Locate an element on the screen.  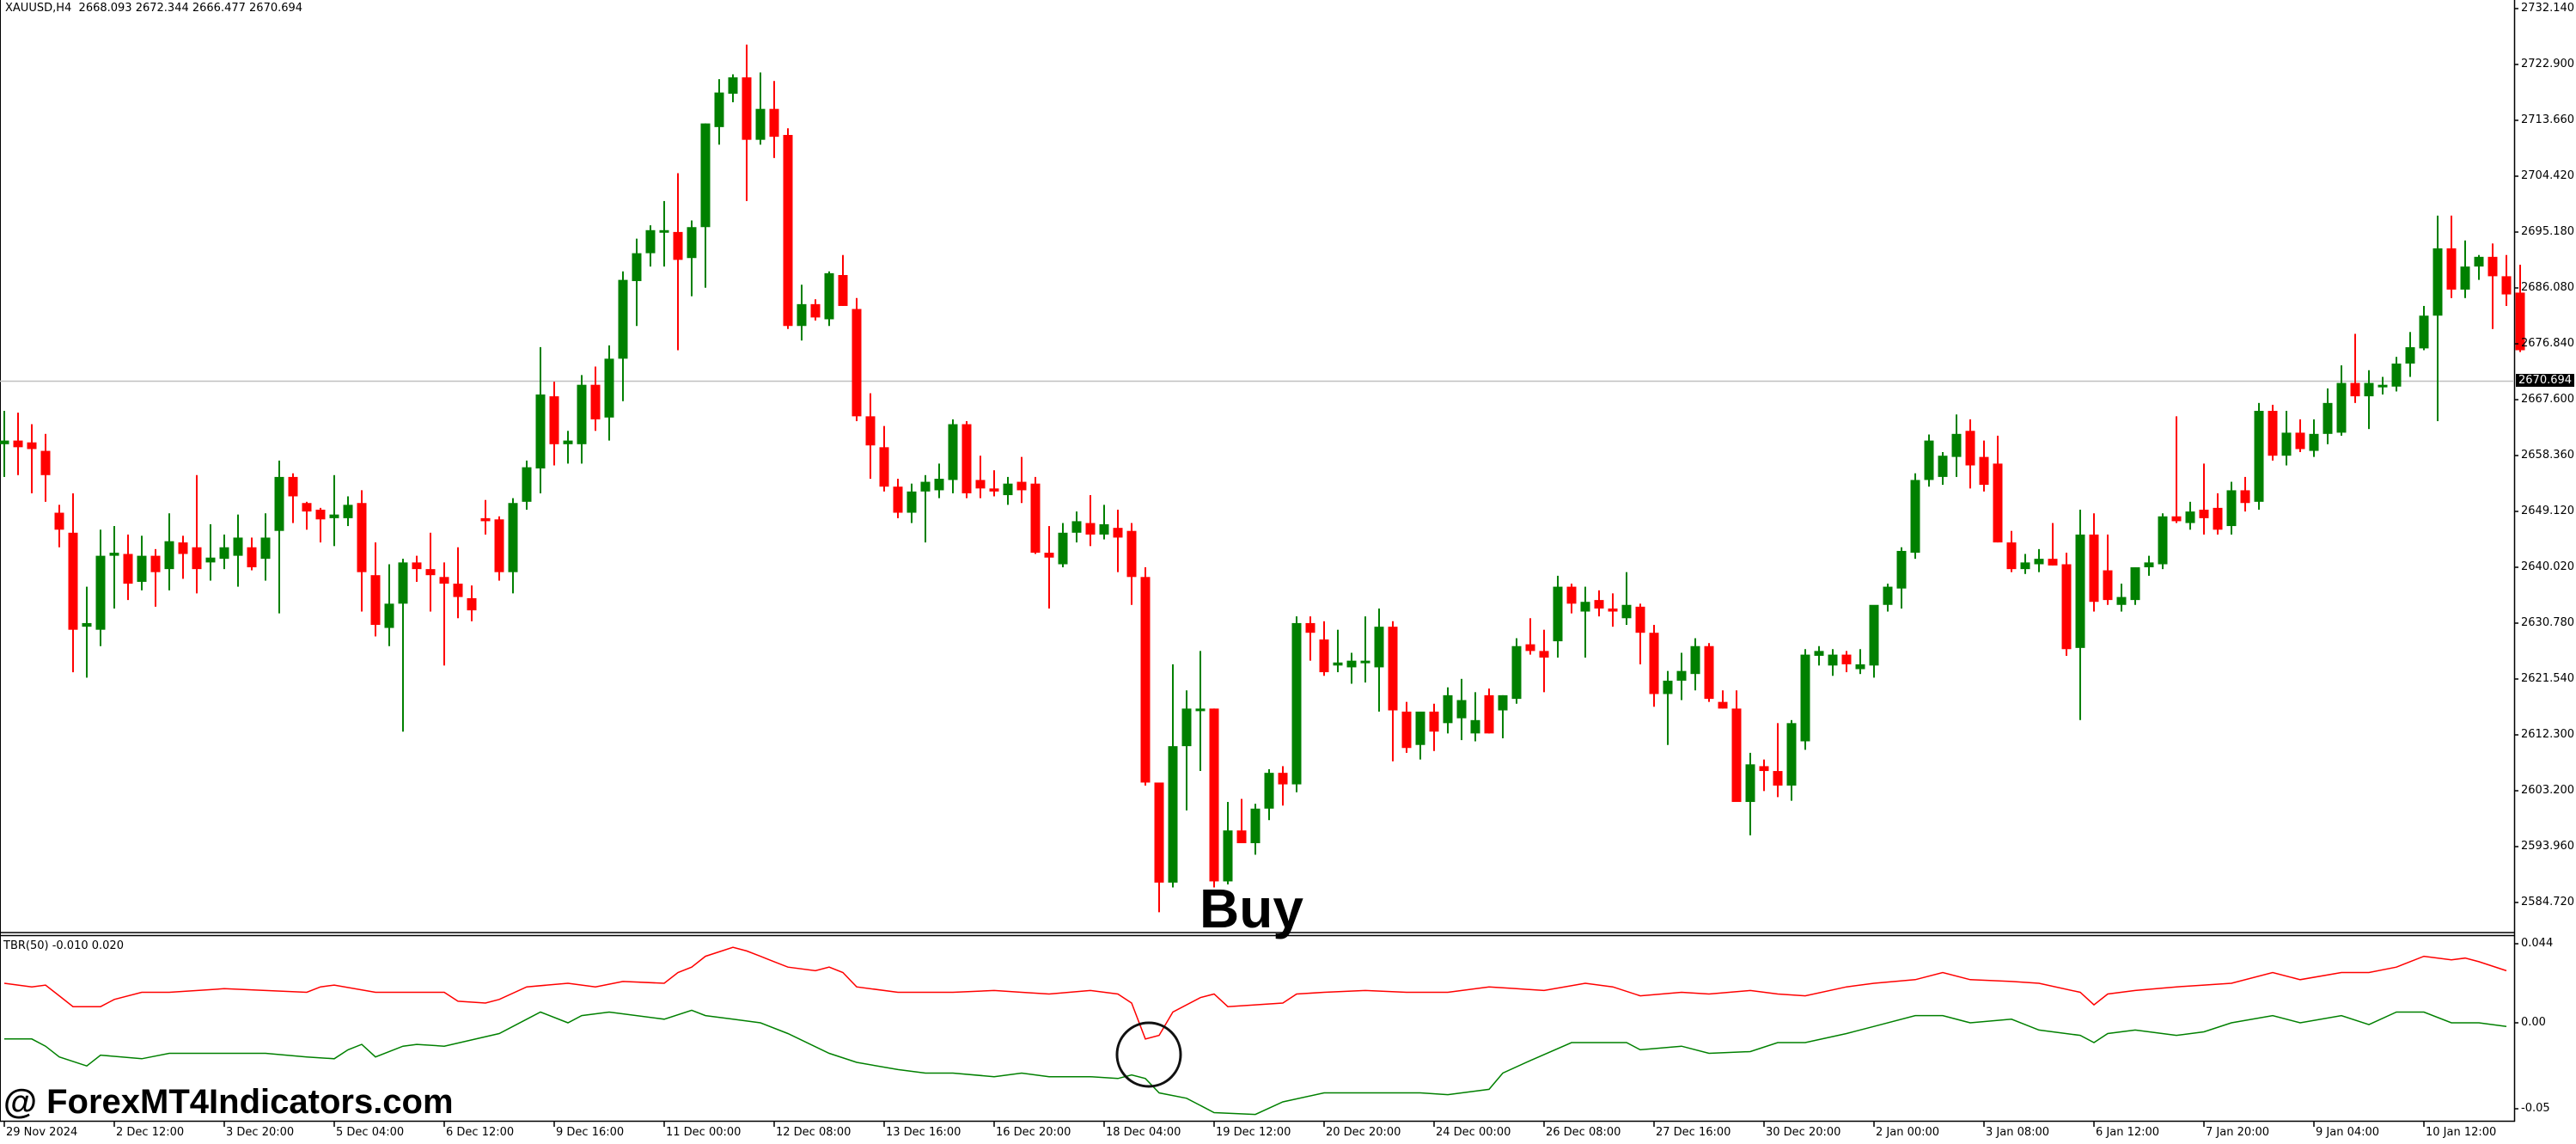
time-tick-label: 3 Jan 08:00 is located at coordinates (2018, 1132).